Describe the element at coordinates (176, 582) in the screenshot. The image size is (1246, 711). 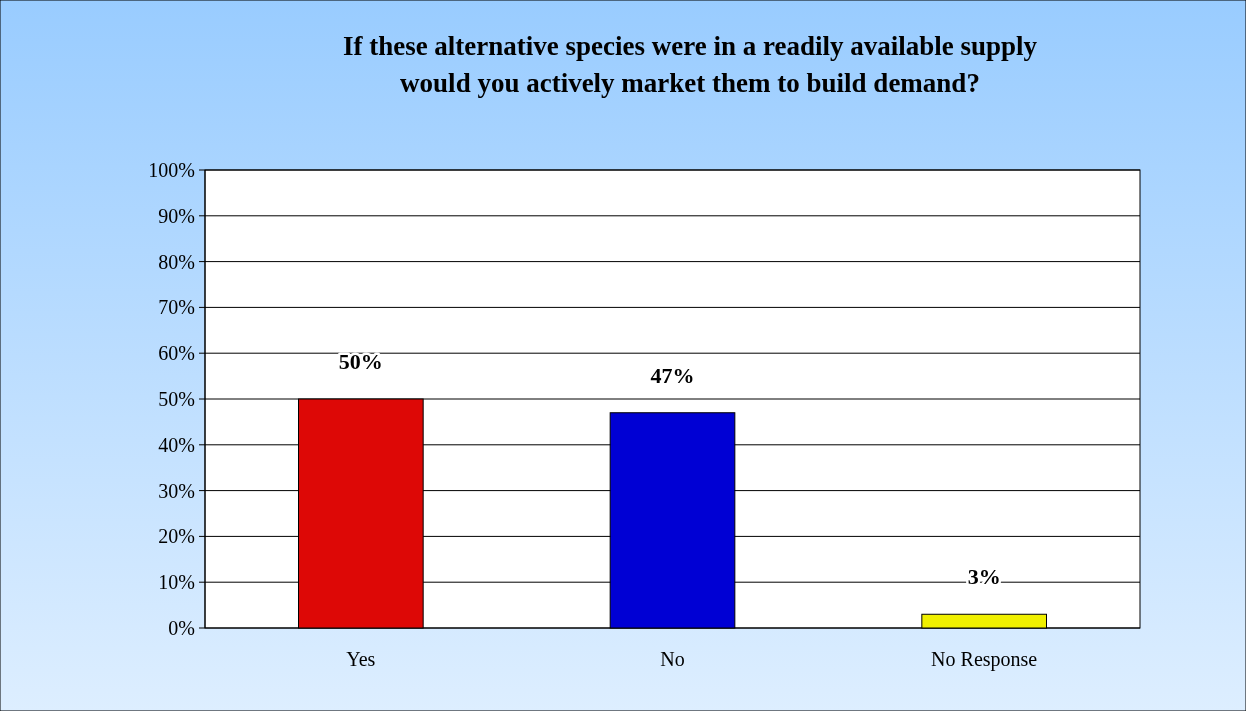
I see `y-tick-label: 10%` at that location.